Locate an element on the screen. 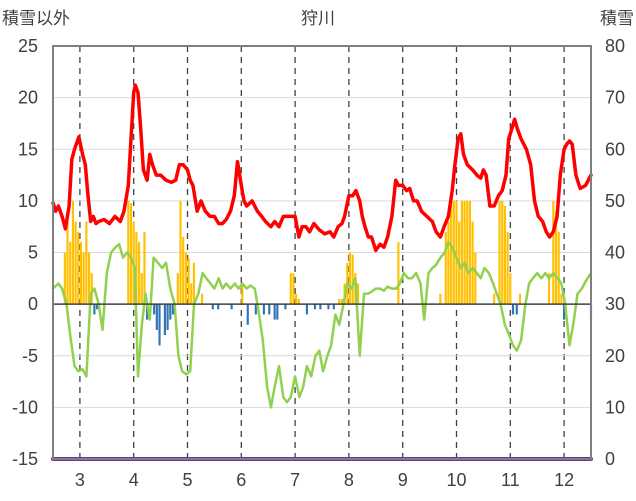 The height and width of the screenshot is (501, 636). ytick-right-50: 50 is located at coordinates (615, 201).